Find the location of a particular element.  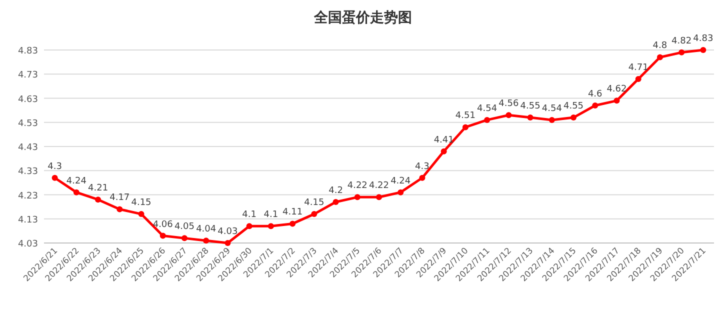

data-label: 4.82 is located at coordinates (682, 41).